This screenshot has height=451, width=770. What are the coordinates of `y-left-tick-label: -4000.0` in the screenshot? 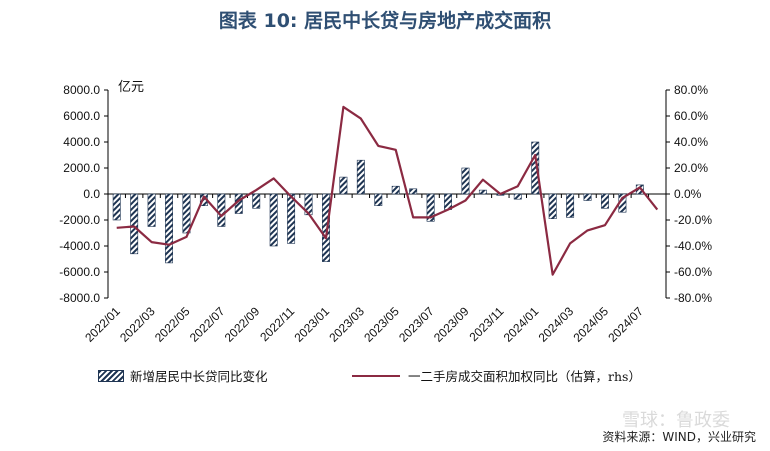 It's located at (79, 246).